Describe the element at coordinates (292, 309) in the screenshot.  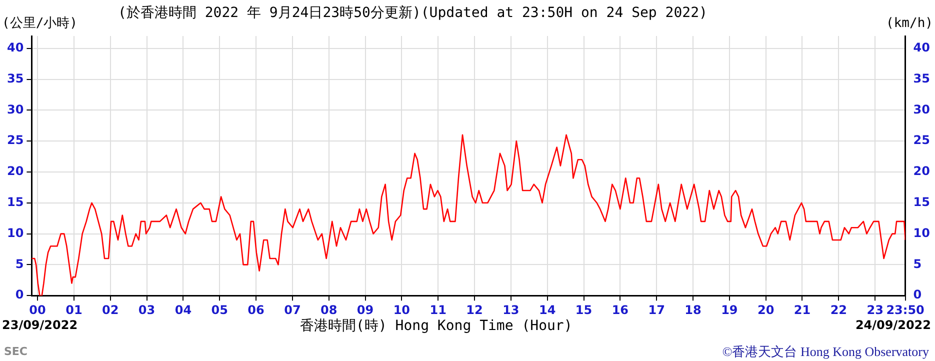
I see `x-tick-label: 07` at that location.